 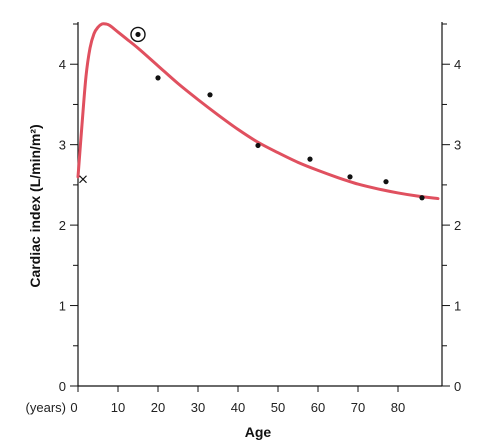 I want to click on y-tick-label-left: 2, so click(x=62, y=225).